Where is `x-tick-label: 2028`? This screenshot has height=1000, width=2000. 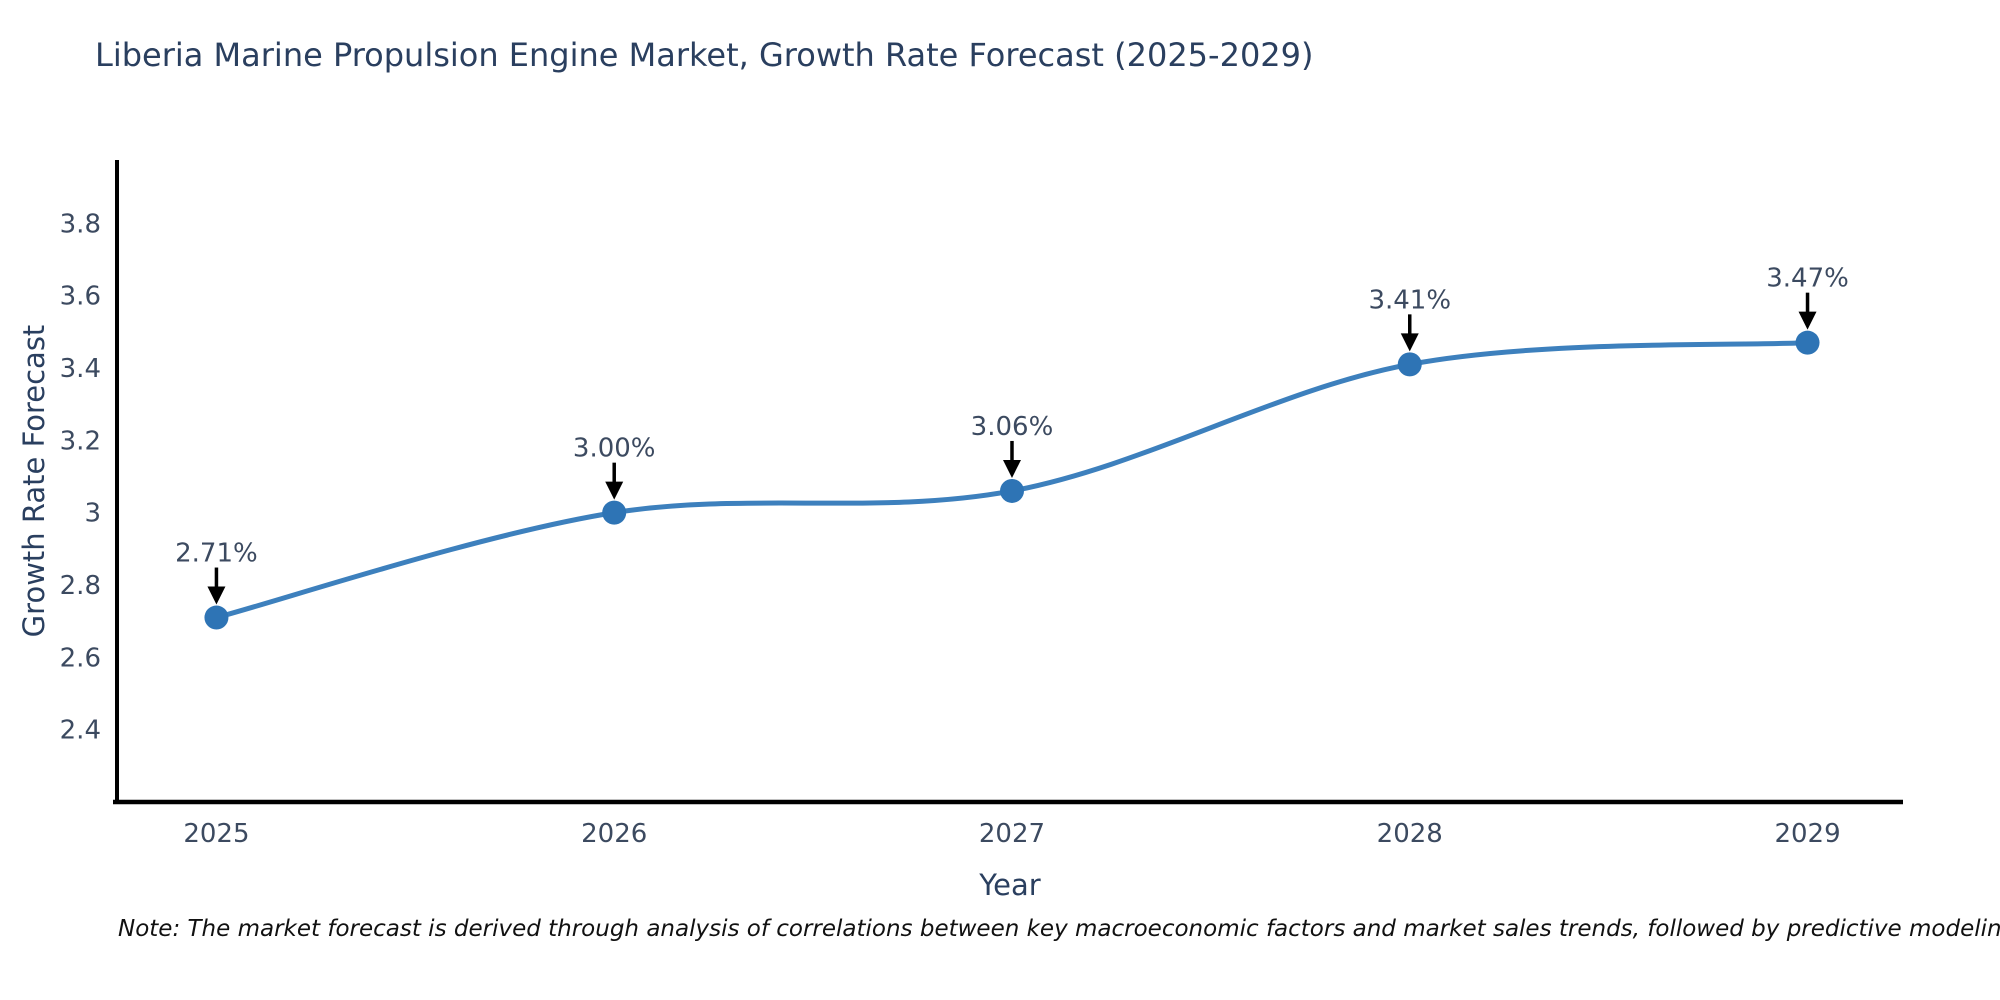
x-tick-label: 2028 is located at coordinates (1410, 834).